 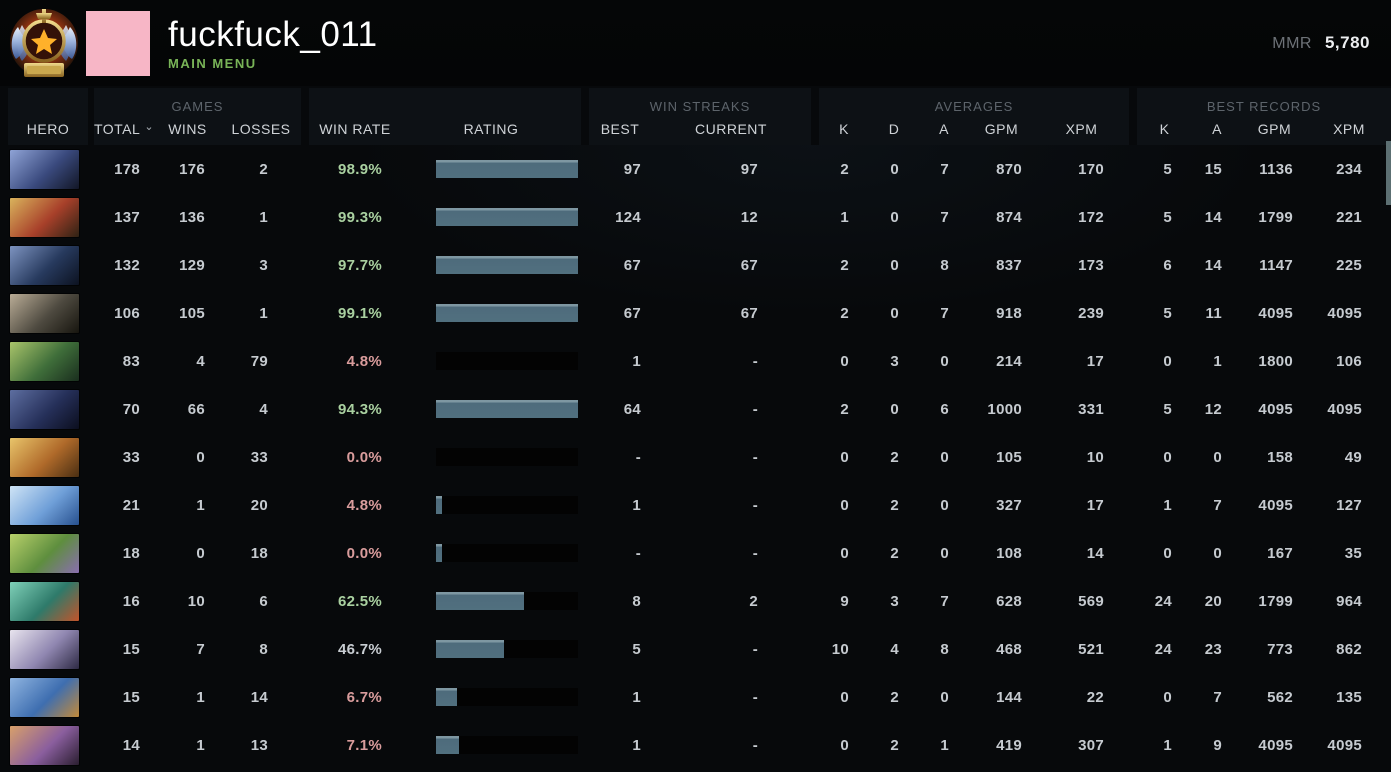 What do you see at coordinates (1280, 553) in the screenshot?
I see `record-gpm-cell: 167` at bounding box center [1280, 553].